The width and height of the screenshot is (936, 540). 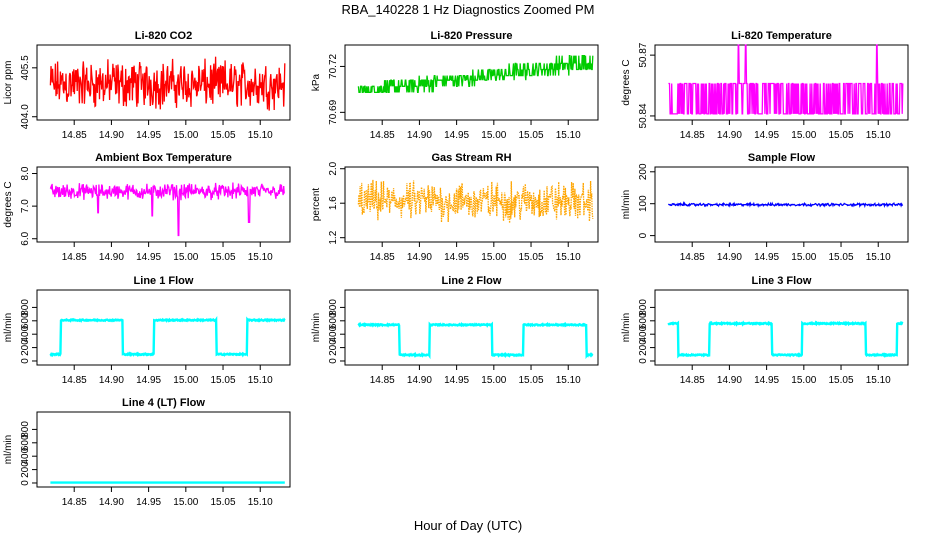 What do you see at coordinates (471, 158) in the screenshot?
I see `panel-title: Gas Stream RH` at bounding box center [471, 158].